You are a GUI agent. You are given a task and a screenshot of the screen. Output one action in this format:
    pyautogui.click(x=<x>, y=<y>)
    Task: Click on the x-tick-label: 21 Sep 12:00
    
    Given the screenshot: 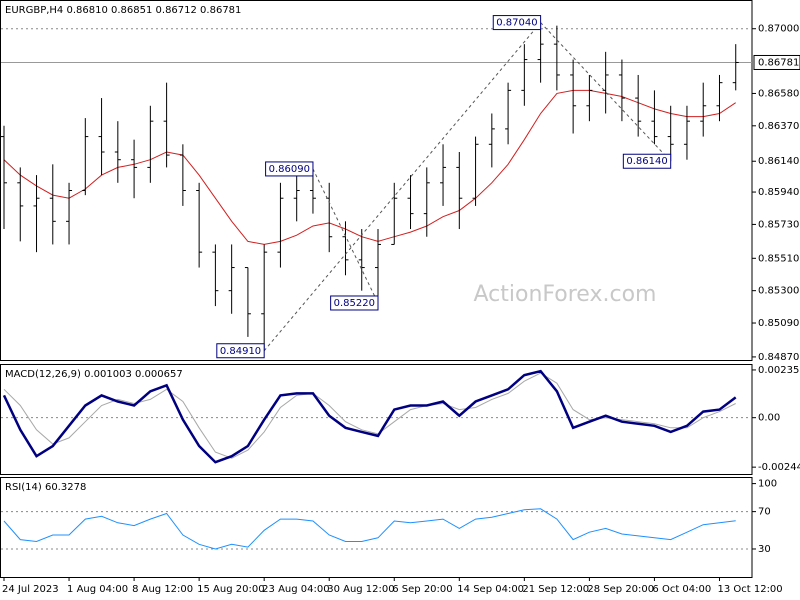 What is the action you would take?
    pyautogui.click(x=555, y=589)
    